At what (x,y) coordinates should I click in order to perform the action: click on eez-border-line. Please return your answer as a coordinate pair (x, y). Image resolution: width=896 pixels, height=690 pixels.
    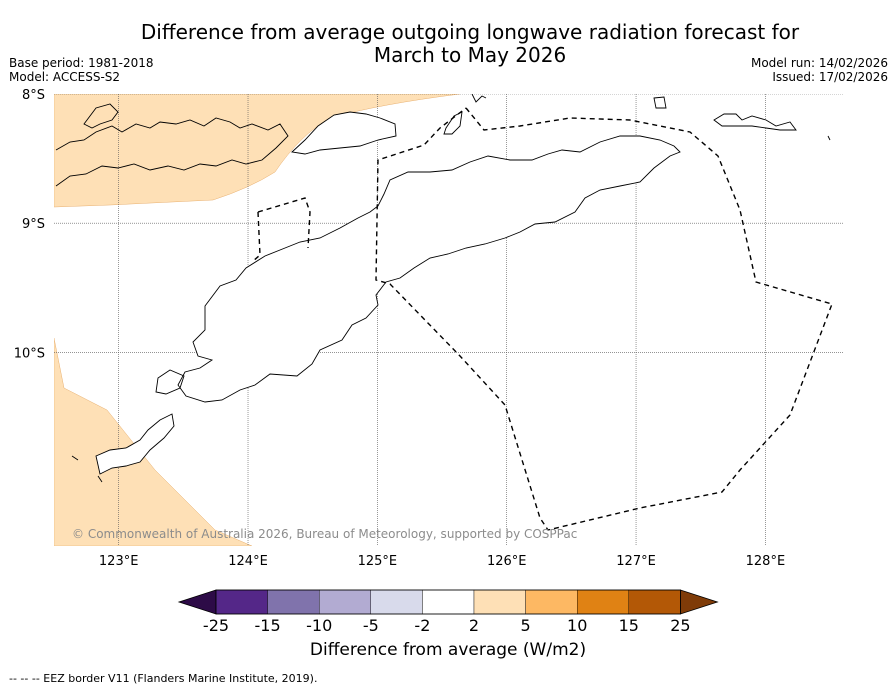
    Looking at the image, I should click on (281, 230).